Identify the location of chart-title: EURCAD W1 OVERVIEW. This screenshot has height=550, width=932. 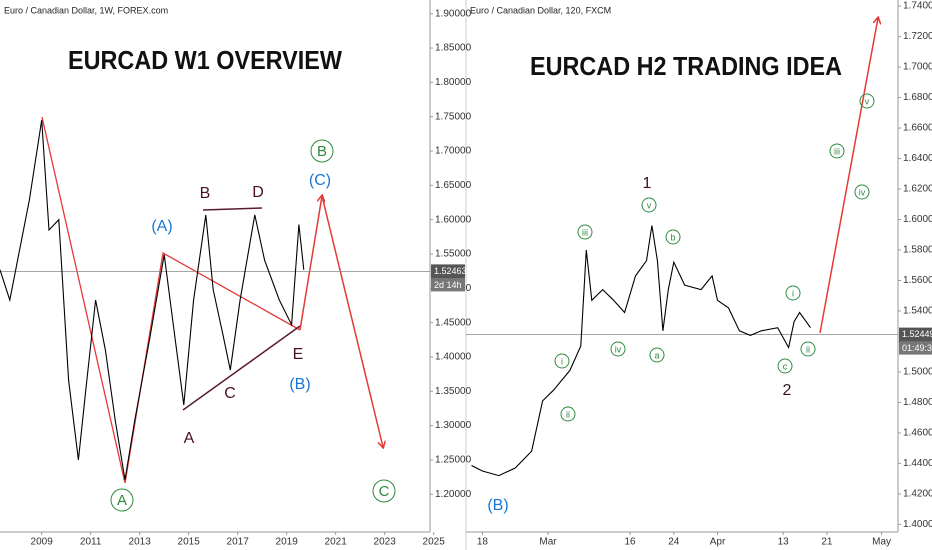
(205, 60).